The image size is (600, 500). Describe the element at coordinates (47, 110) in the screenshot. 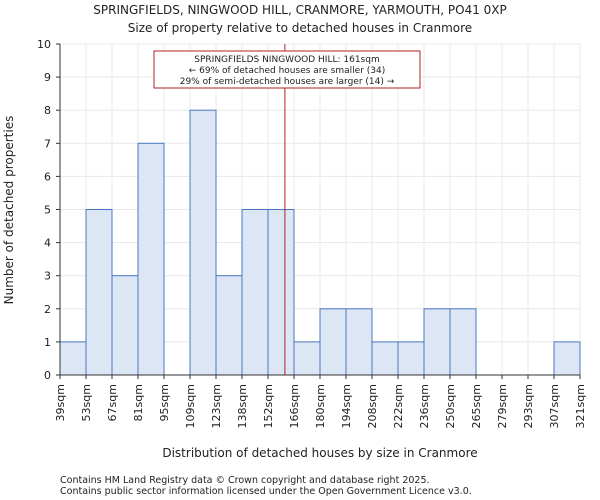

I see `y-tick-label: 8` at that location.